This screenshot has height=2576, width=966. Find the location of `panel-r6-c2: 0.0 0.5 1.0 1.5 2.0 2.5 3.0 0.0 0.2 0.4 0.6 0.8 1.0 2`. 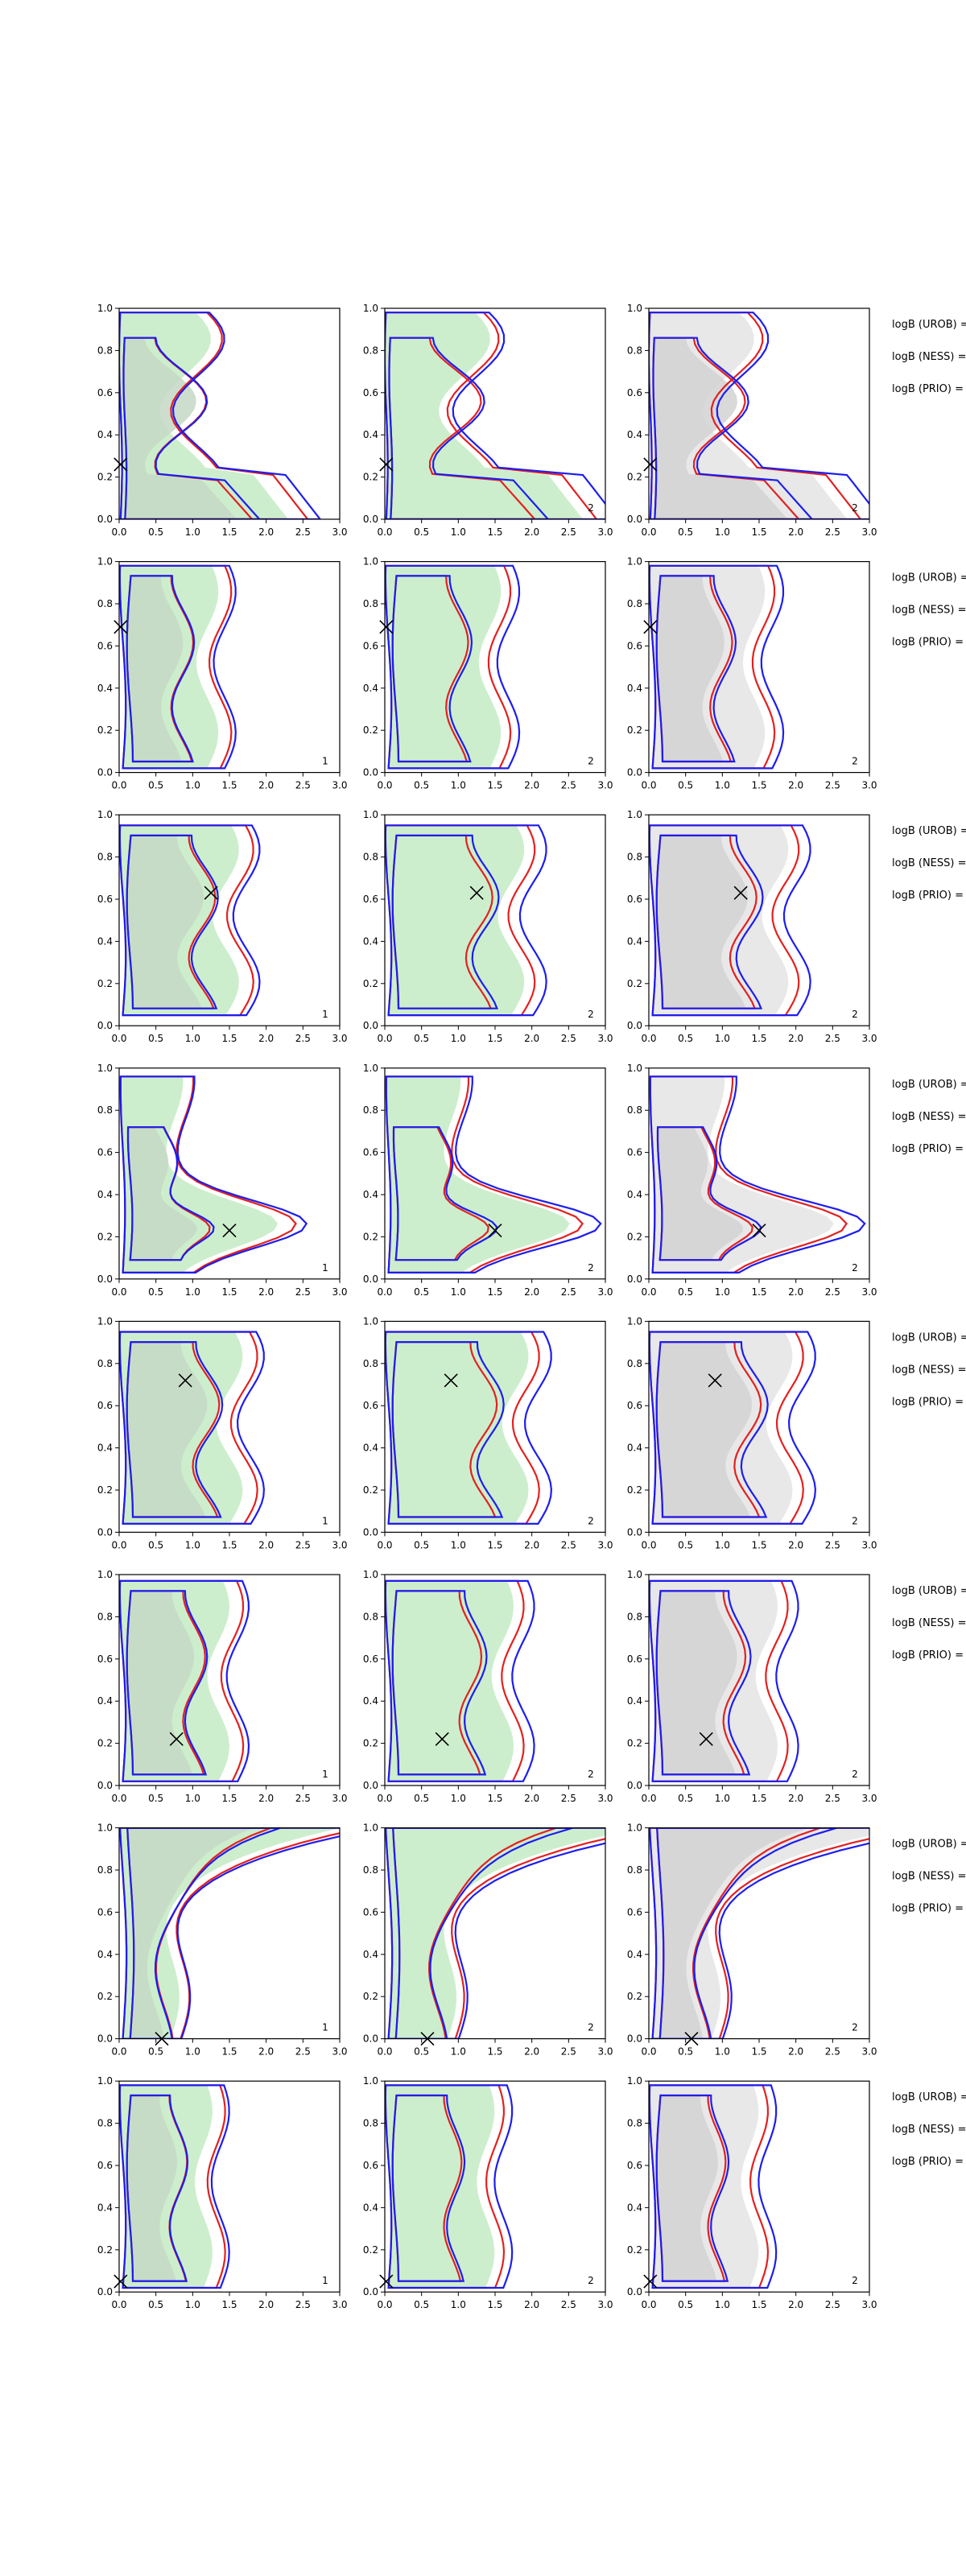

panel-r6-c2: 0.0 0.5 1.0 1.5 2.0 2.5 3.0 0.0 0.2 0.4 0.6 0.8 1.0 2 is located at coordinates (488, 1687).